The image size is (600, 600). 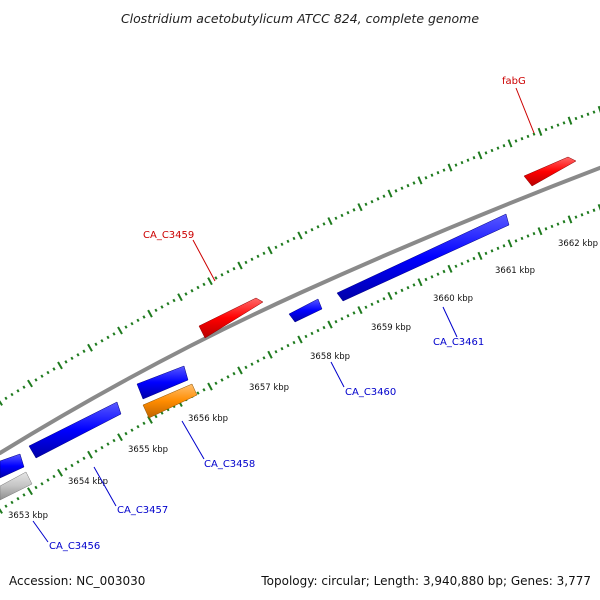 What do you see at coordinates (75, 430) in the screenshot?
I see `gene-CA_C3457` at bounding box center [75, 430].